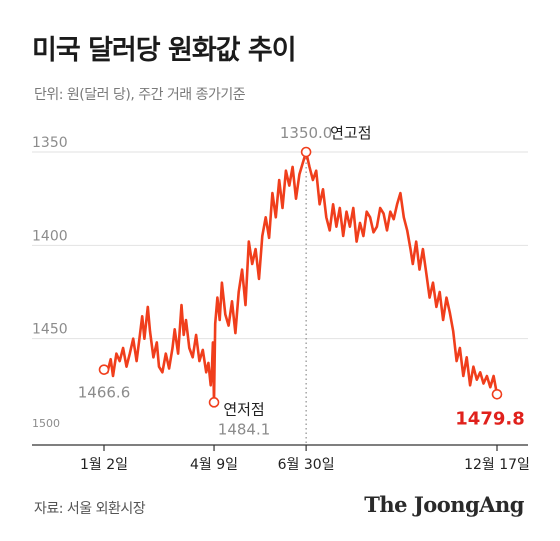  I want to click on chart-subtitle: 단위: 원(달러 당), 주간 거래 종가기준, so click(140, 95).